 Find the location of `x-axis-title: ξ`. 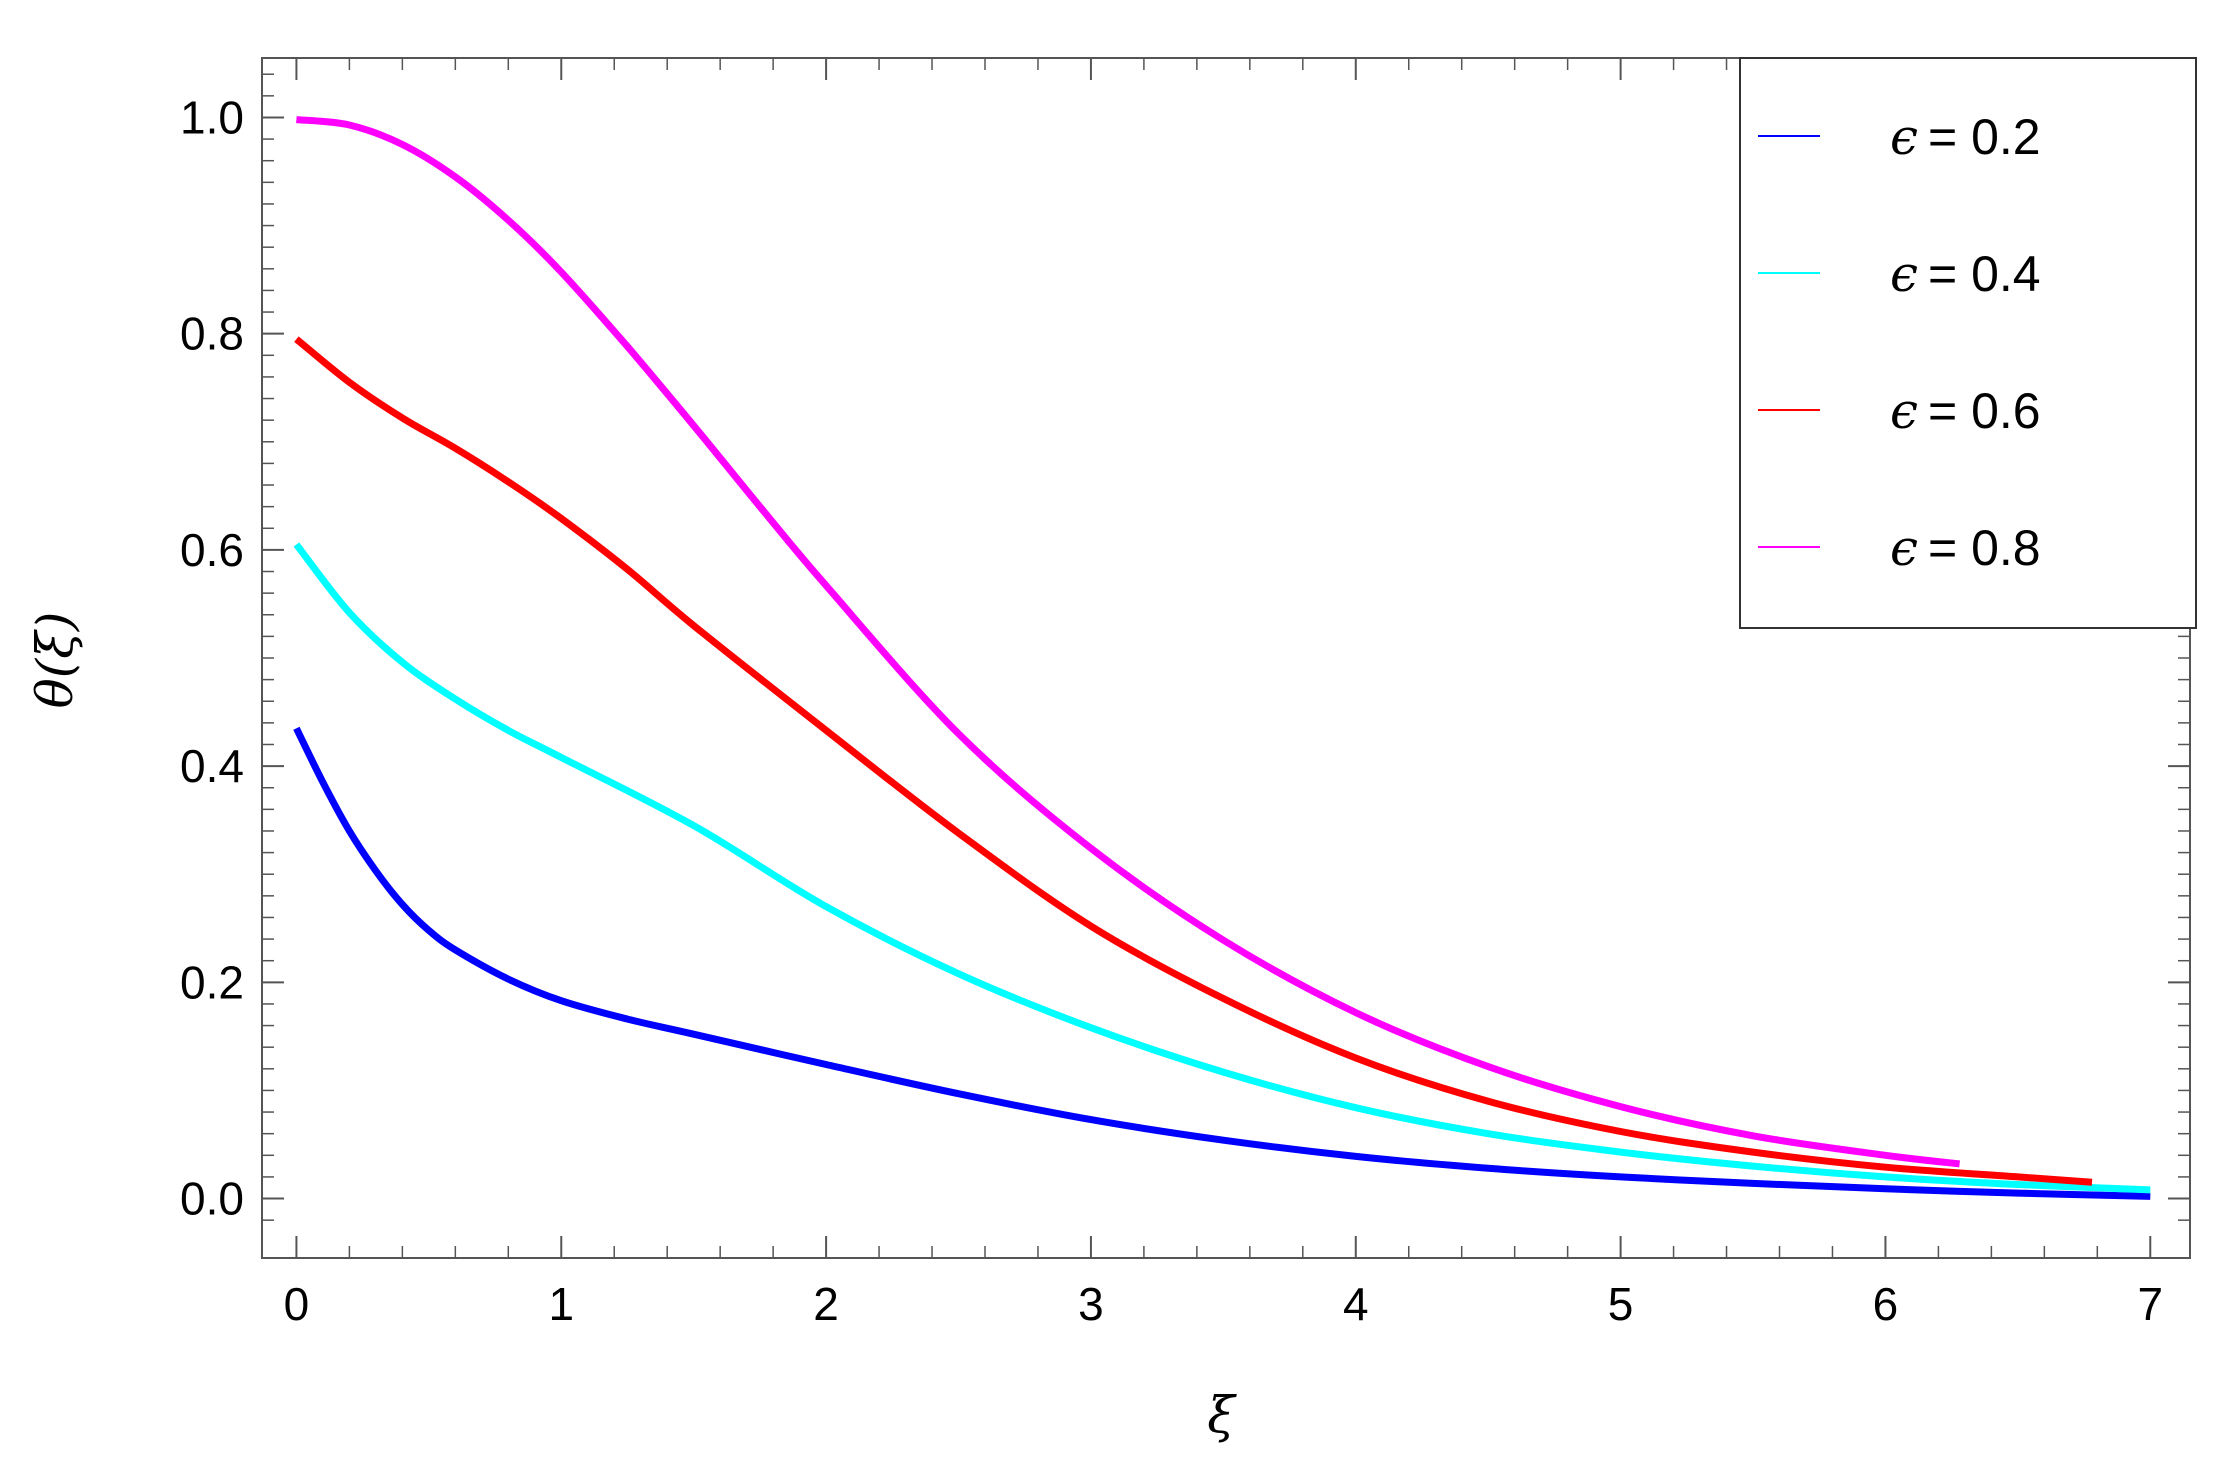

x-axis-title: ξ is located at coordinates (1222, 1415).